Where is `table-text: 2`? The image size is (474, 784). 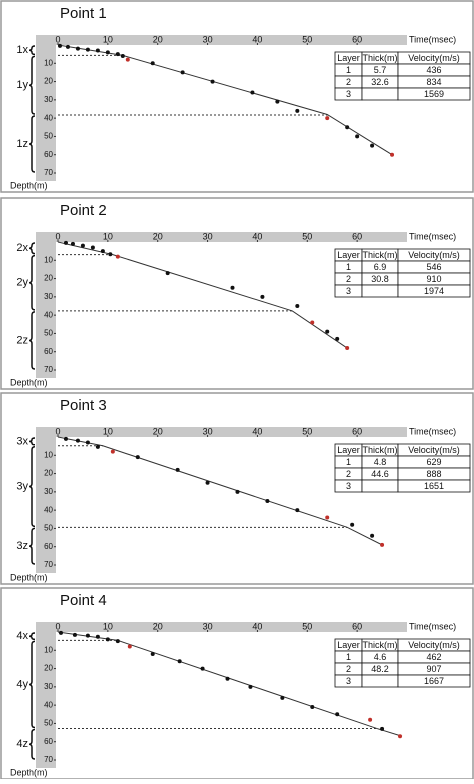 table-text: 2 is located at coordinates (348, 474).